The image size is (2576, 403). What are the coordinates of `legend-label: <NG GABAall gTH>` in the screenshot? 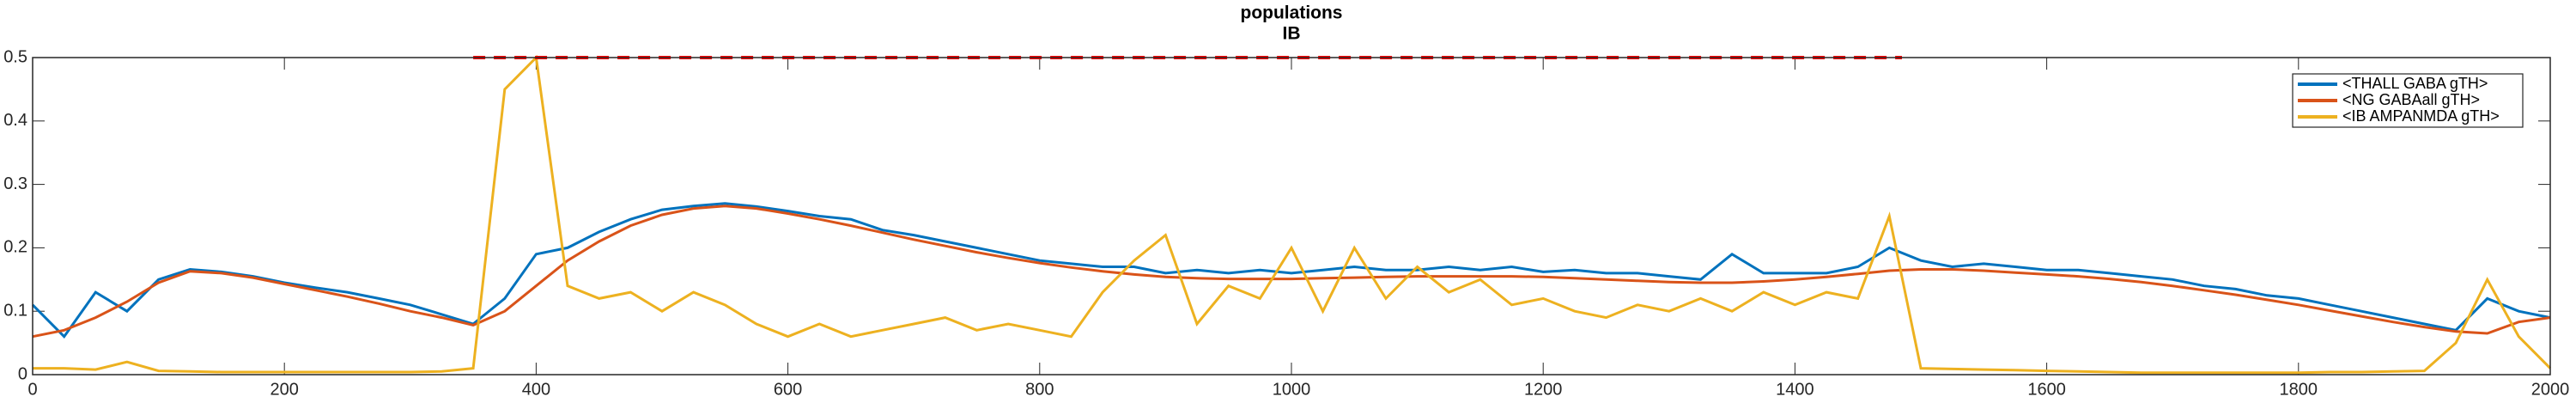 It's located at (2411, 99).